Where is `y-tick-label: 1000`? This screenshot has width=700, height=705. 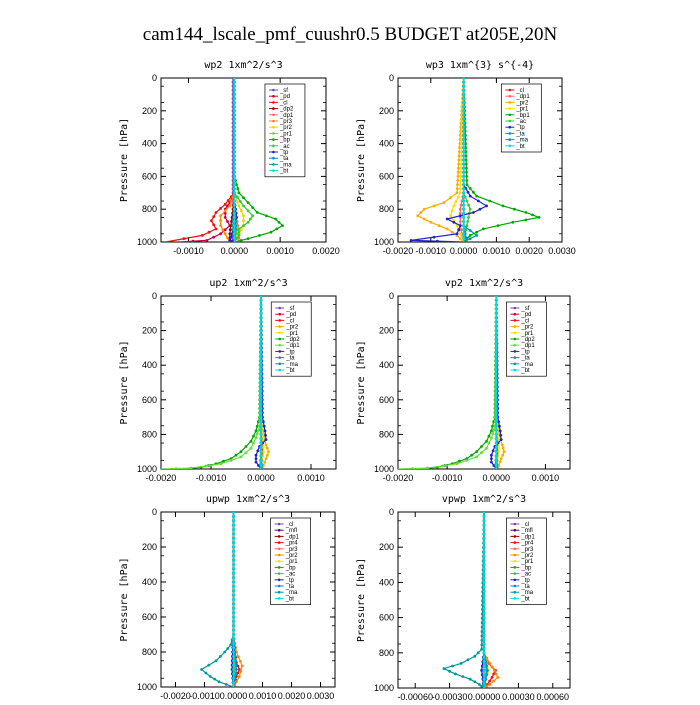 y-tick-label: 1000 is located at coordinates (147, 469).